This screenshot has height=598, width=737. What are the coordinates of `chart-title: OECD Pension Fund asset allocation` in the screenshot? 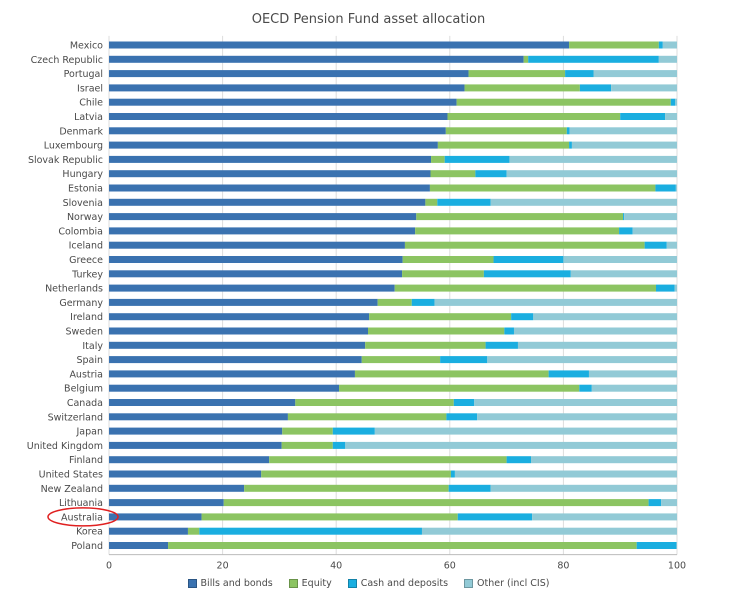 It's located at (368, 19).